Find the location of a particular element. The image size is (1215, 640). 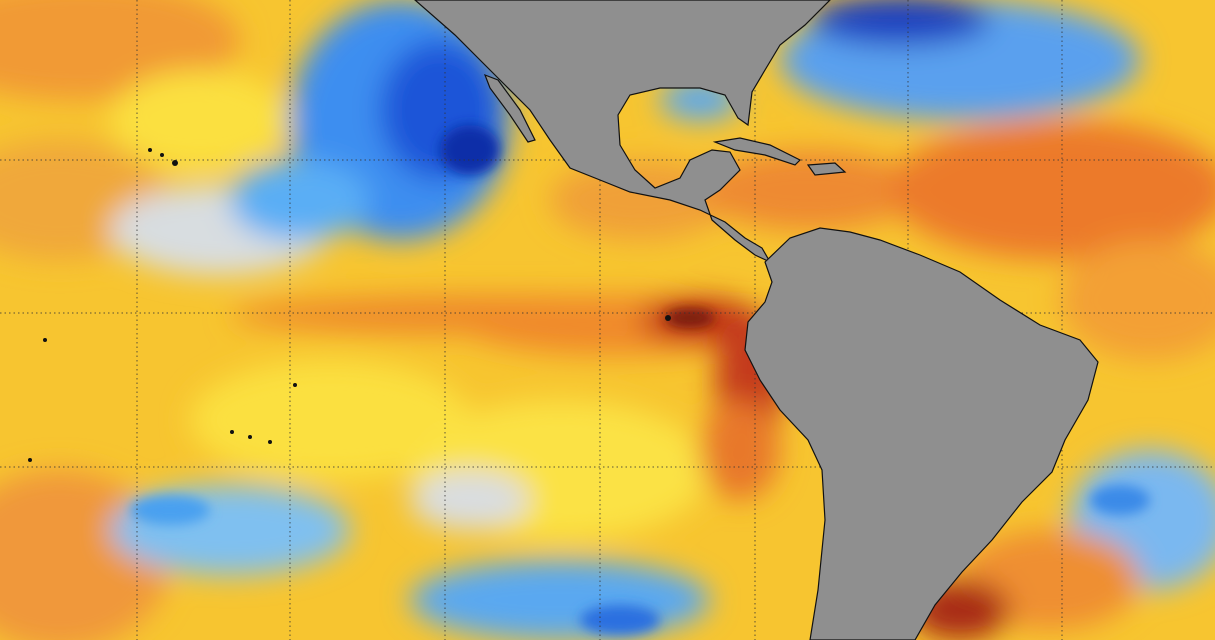

hispaniola is located at coordinates (826, 169).